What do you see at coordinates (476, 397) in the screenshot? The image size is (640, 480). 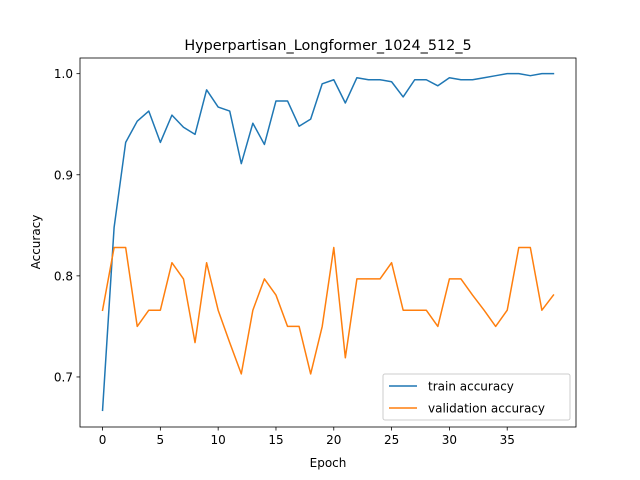 I see `legend-box` at bounding box center [476, 397].